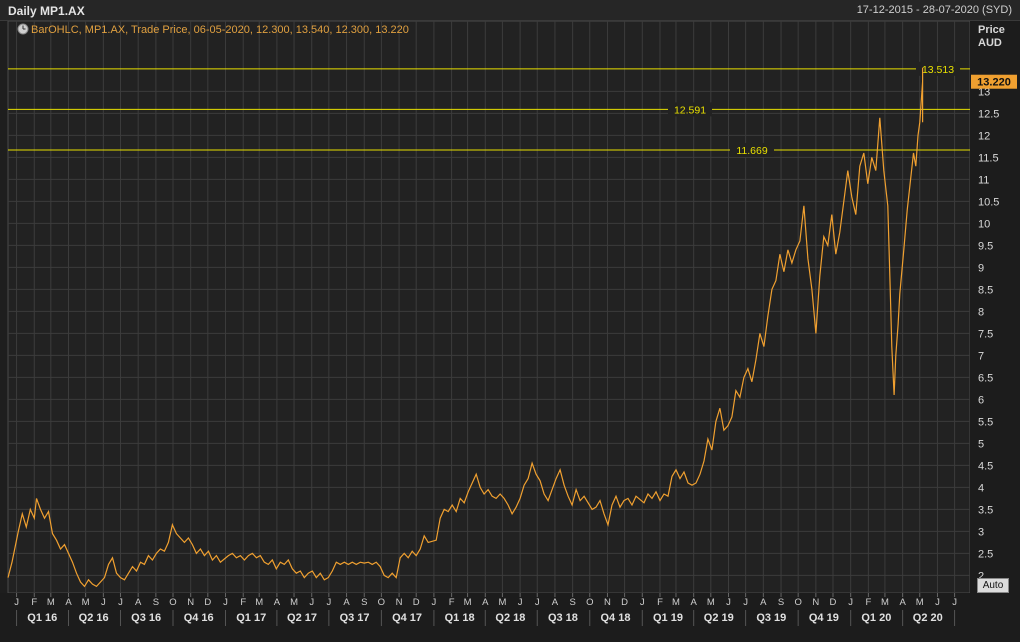  I want to click on quarter-label: Q2 17, so click(302, 618).